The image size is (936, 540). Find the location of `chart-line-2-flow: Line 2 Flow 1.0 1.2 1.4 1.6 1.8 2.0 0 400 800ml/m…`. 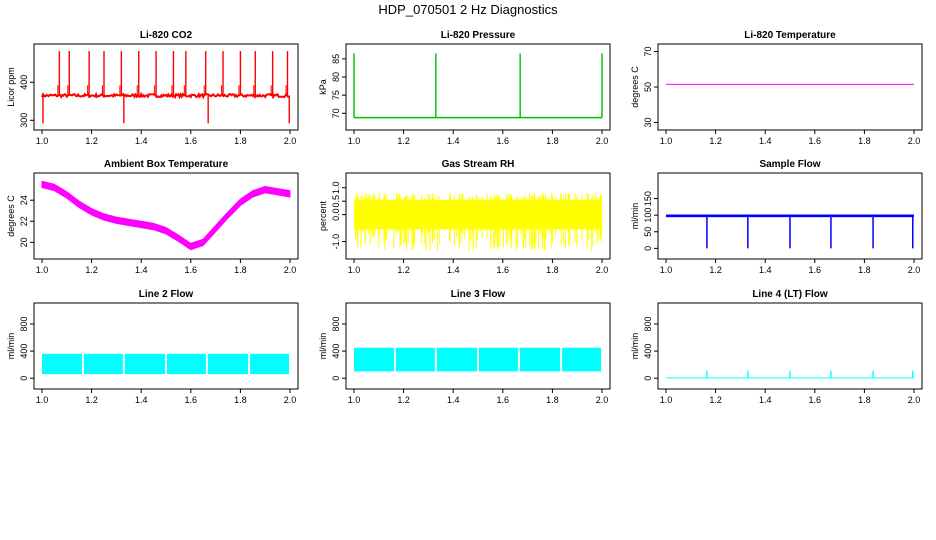

chart-line-2-flow: Line 2 Flow 1.0 1.2 1.4 1.6 1.8 2.0 0 400 800ml/m… is located at coordinates (152, 347).